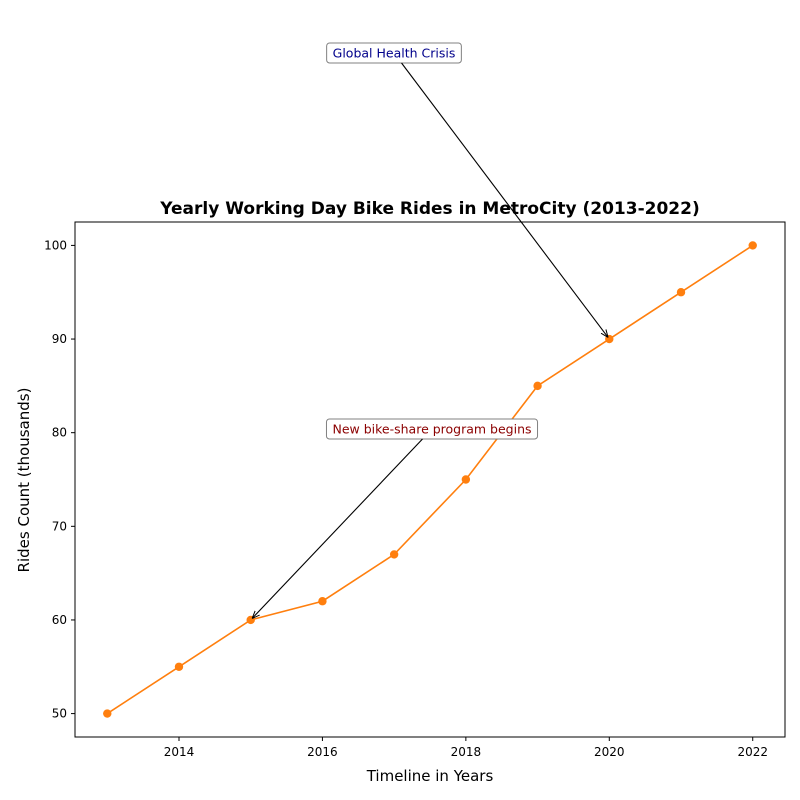 This screenshot has height=800, width=800. Describe the element at coordinates (430, 776) in the screenshot. I see `x-axis-label: Timeline in Years` at that location.